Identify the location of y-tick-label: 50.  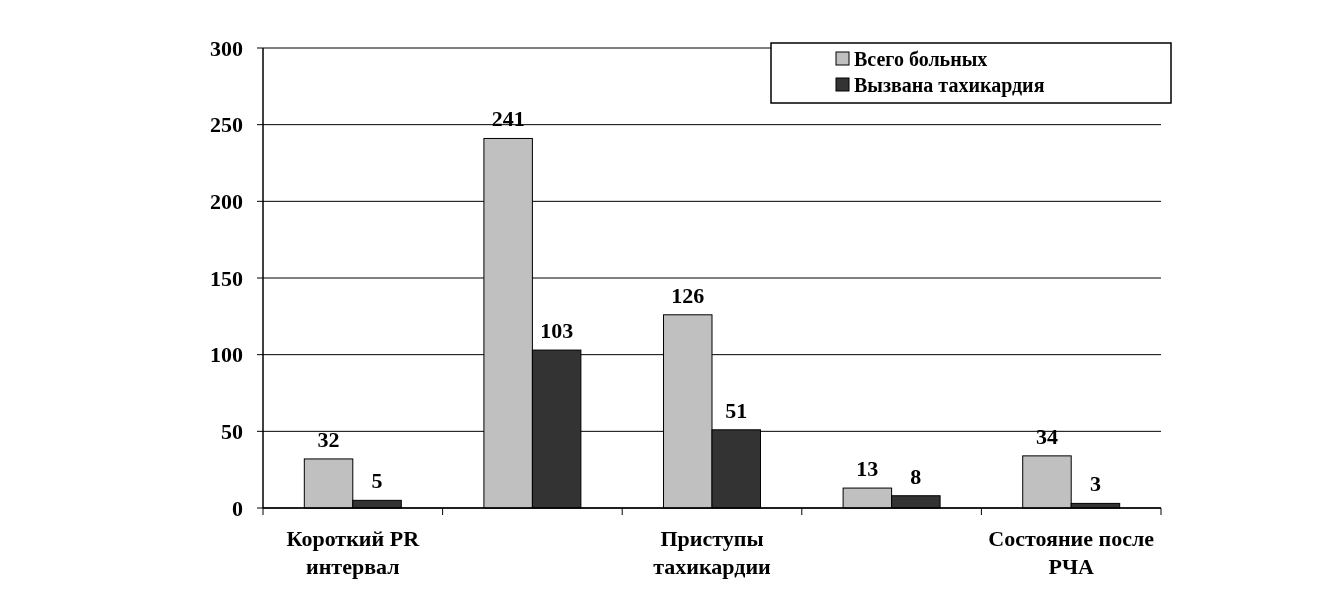
(232, 432).